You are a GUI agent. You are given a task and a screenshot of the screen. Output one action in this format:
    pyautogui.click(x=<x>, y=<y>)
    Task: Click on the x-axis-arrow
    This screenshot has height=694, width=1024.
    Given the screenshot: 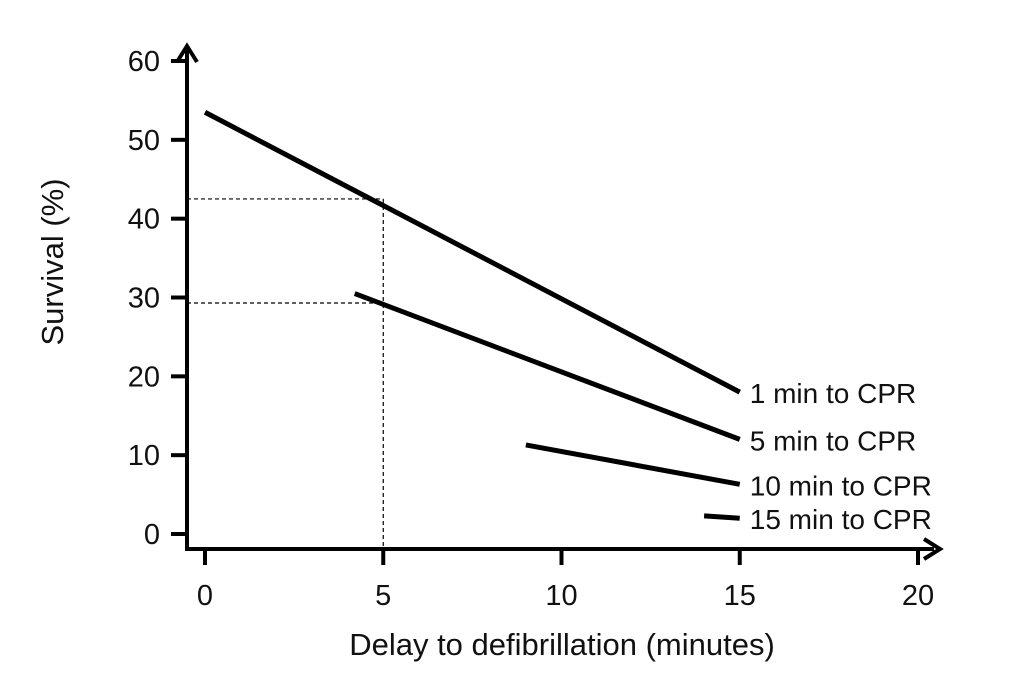 What is the action you would take?
    pyautogui.click(x=933, y=549)
    